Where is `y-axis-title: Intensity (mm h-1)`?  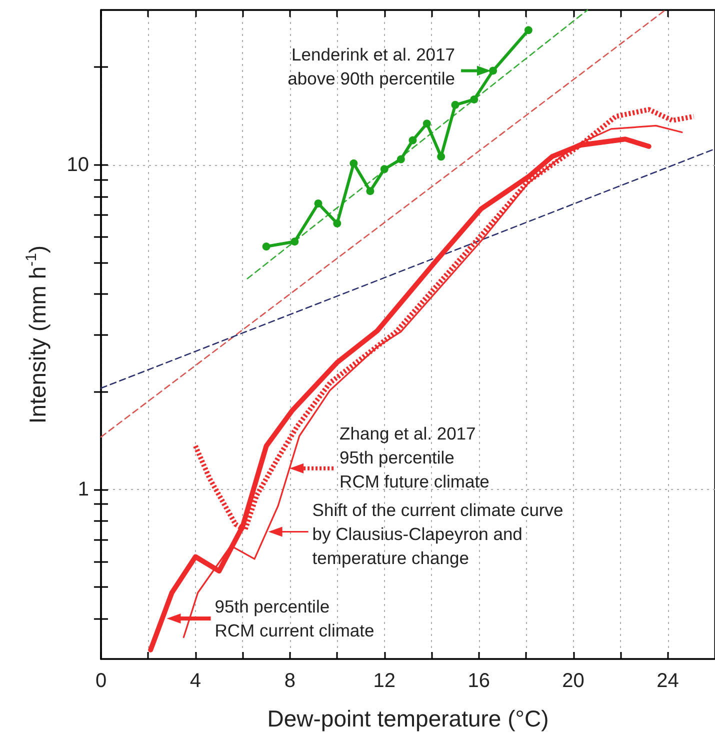
y-axis-title: Intensity (mm h-1) is located at coordinates (36, 334).